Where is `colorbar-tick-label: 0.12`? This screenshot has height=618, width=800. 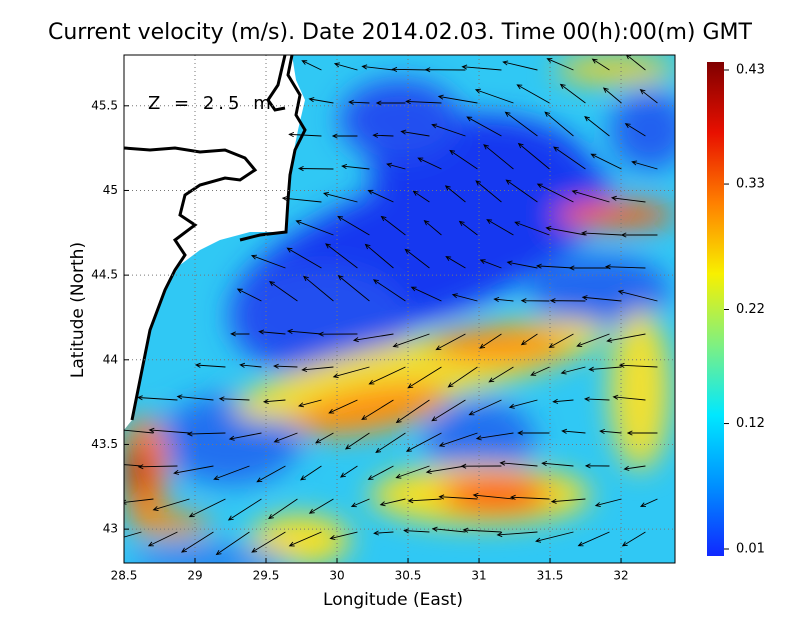
colorbar-tick-label: 0.12 is located at coordinates (750, 423).